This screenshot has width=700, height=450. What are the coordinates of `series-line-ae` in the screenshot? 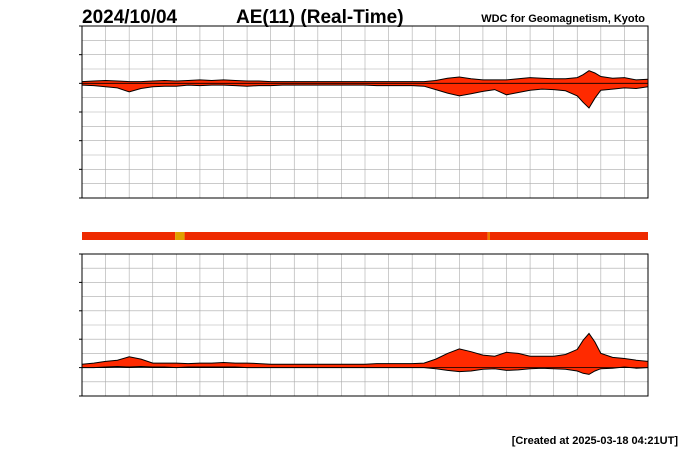 It's located at (365, 348).